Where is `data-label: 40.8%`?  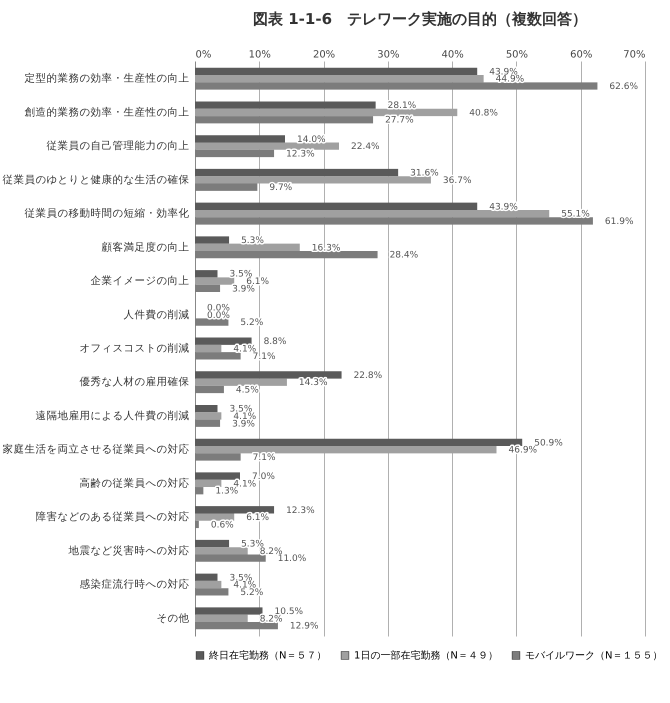 data-label: 40.8% is located at coordinates (483, 113).